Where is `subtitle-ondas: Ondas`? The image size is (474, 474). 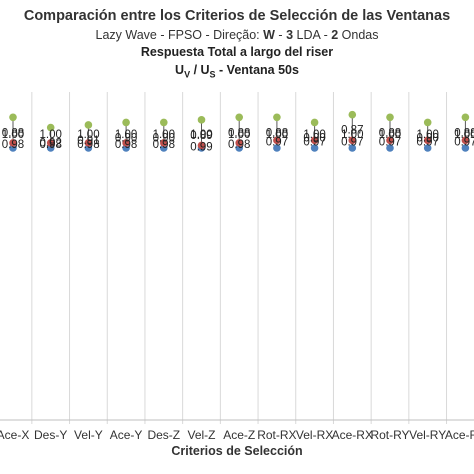 subtitle-ondas: Ondas is located at coordinates (358, 35).